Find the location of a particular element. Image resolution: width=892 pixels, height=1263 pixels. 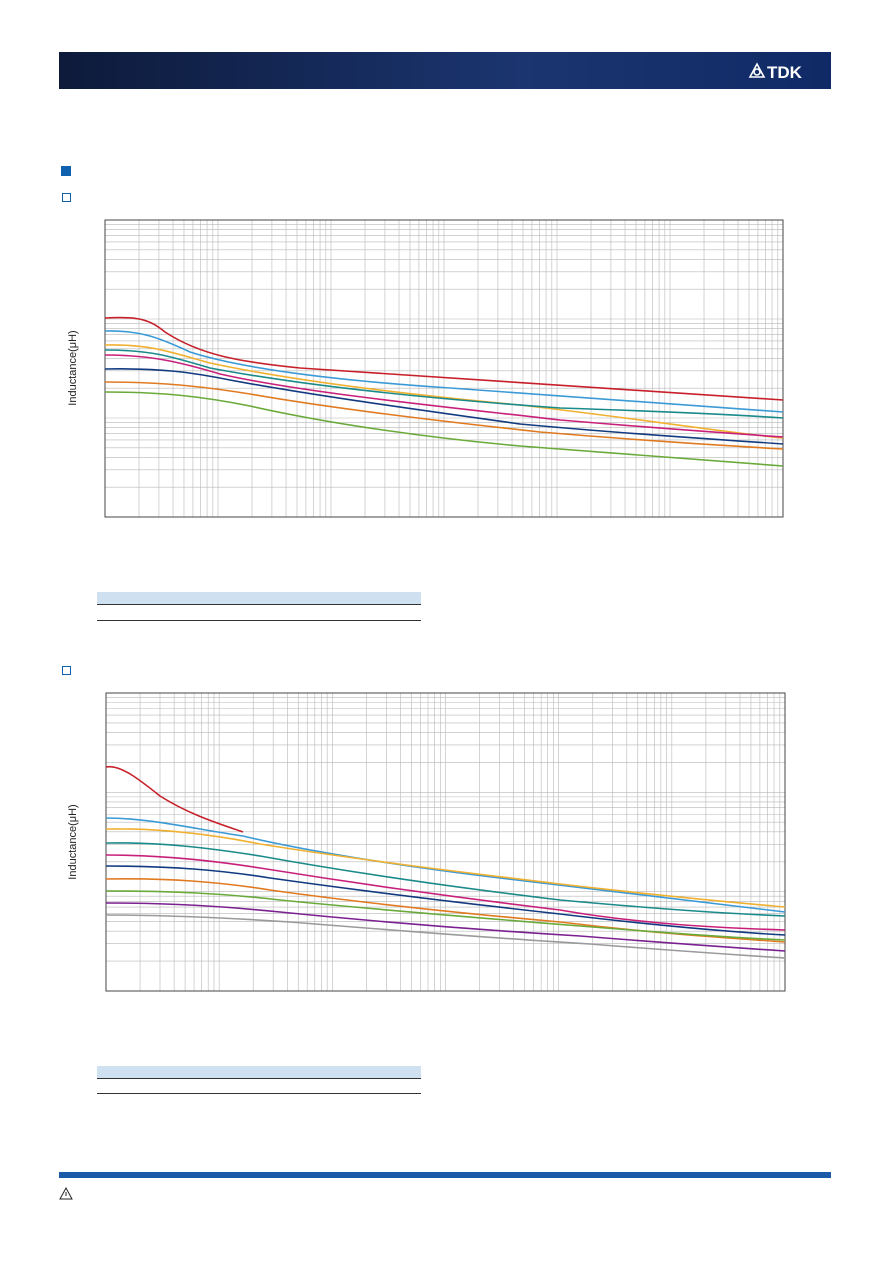

logo-mark is located at coordinates (757, 70).